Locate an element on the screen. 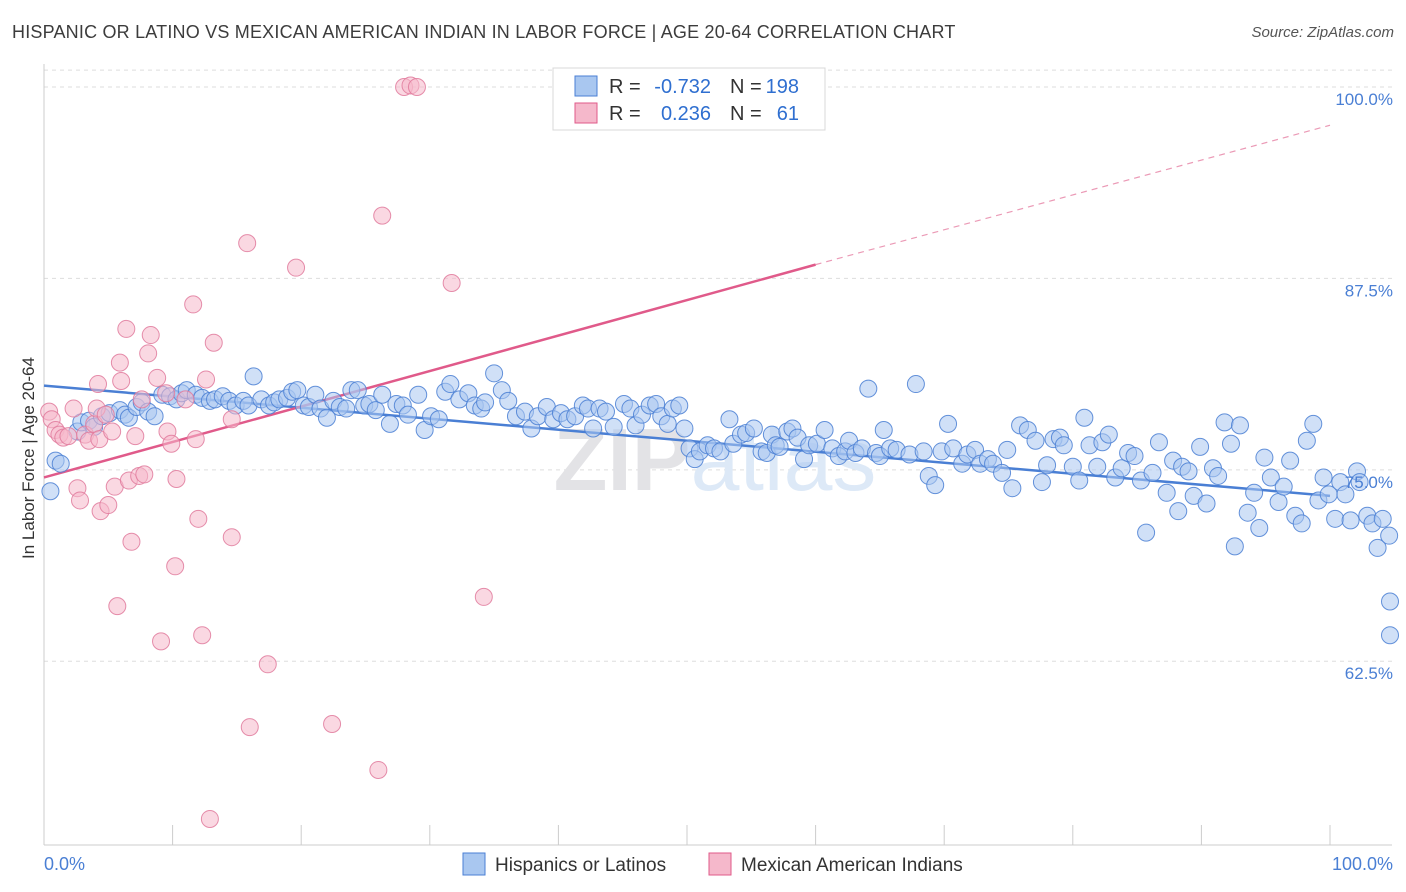  bottom-legend-label-2: Mexican American Indians is located at coordinates (852, 865).